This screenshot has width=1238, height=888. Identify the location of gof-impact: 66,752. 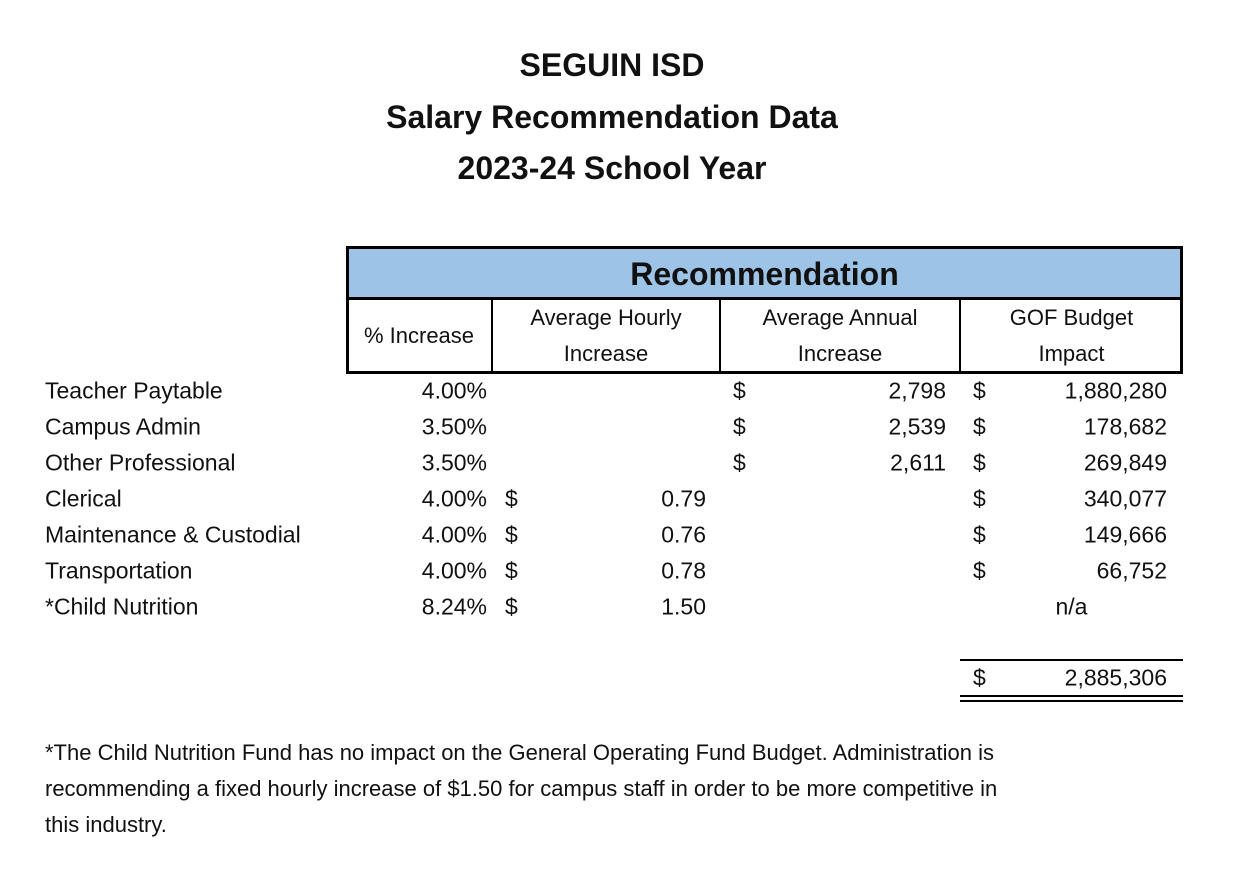
(1131, 570).